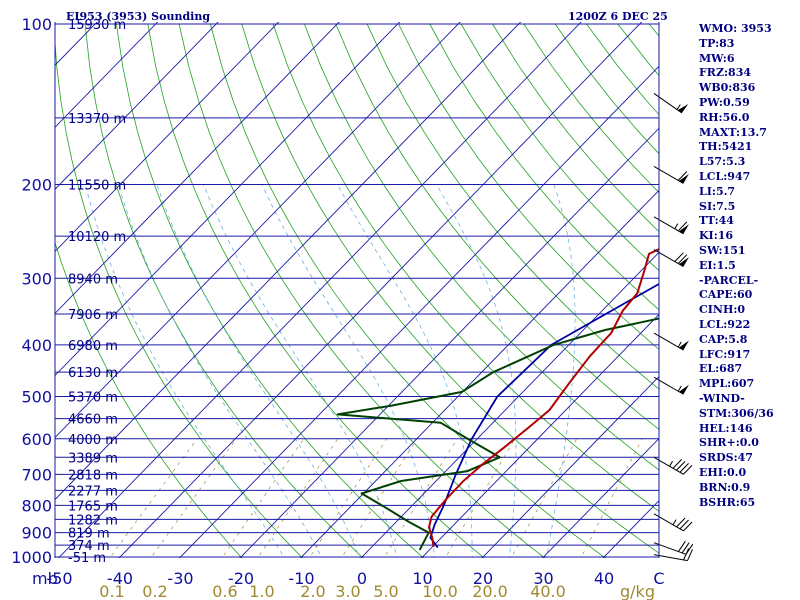 This screenshot has height=600, width=800. I want to click on height-label: 5370 m, so click(93, 398).